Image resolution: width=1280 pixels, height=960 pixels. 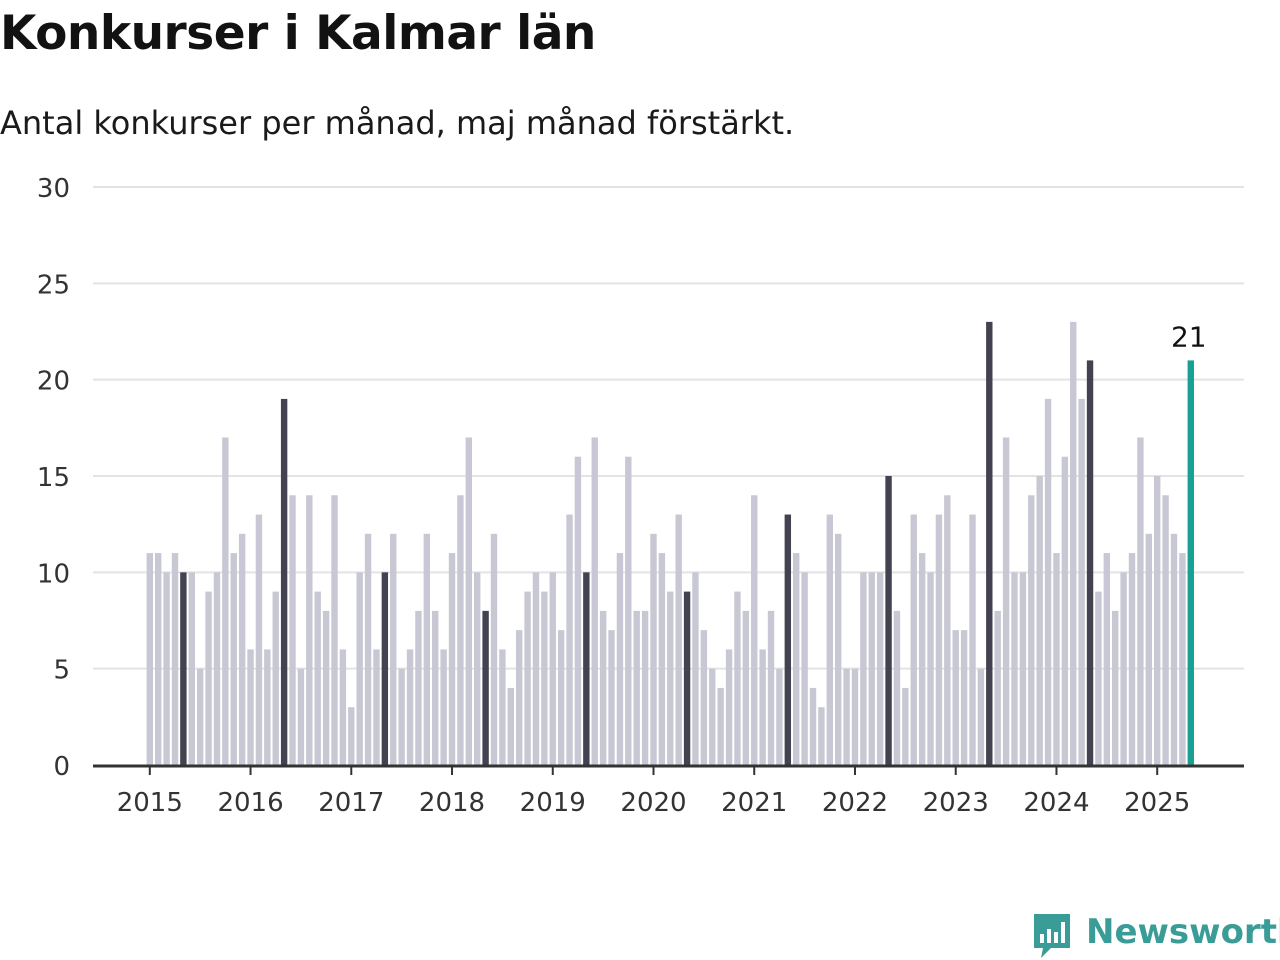 I want to click on newsworthy-chart-icon, so click(x=1052, y=936).